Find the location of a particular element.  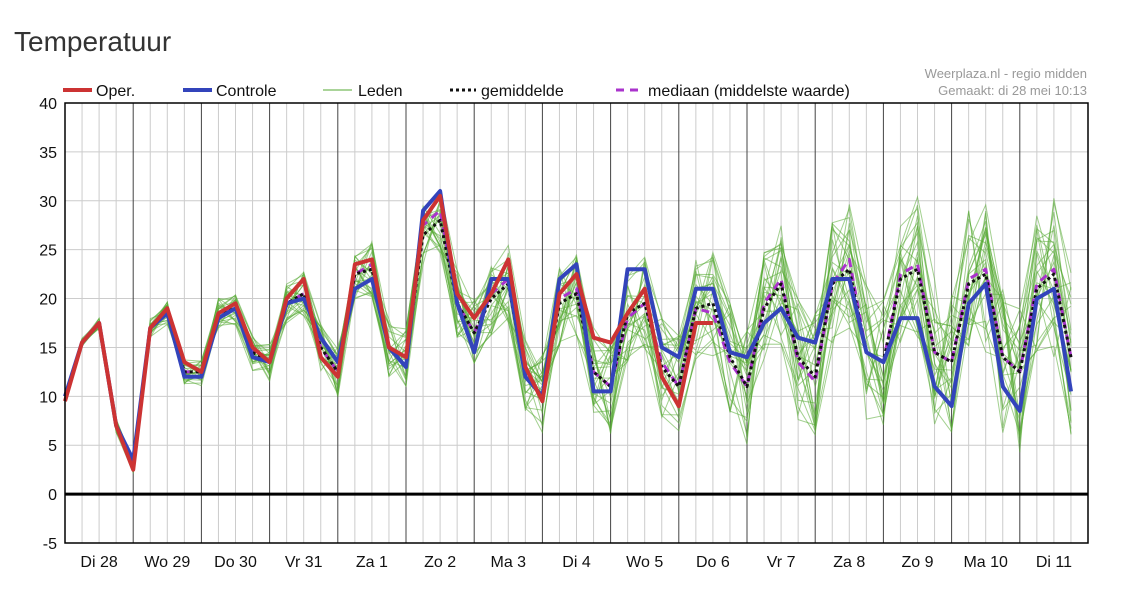

y-tick-label: 10 is located at coordinates (48, 397).